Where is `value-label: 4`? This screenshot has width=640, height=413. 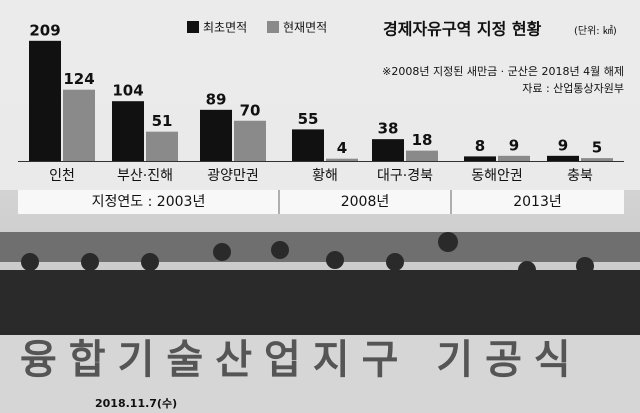 value-label: 4 is located at coordinates (342, 148).